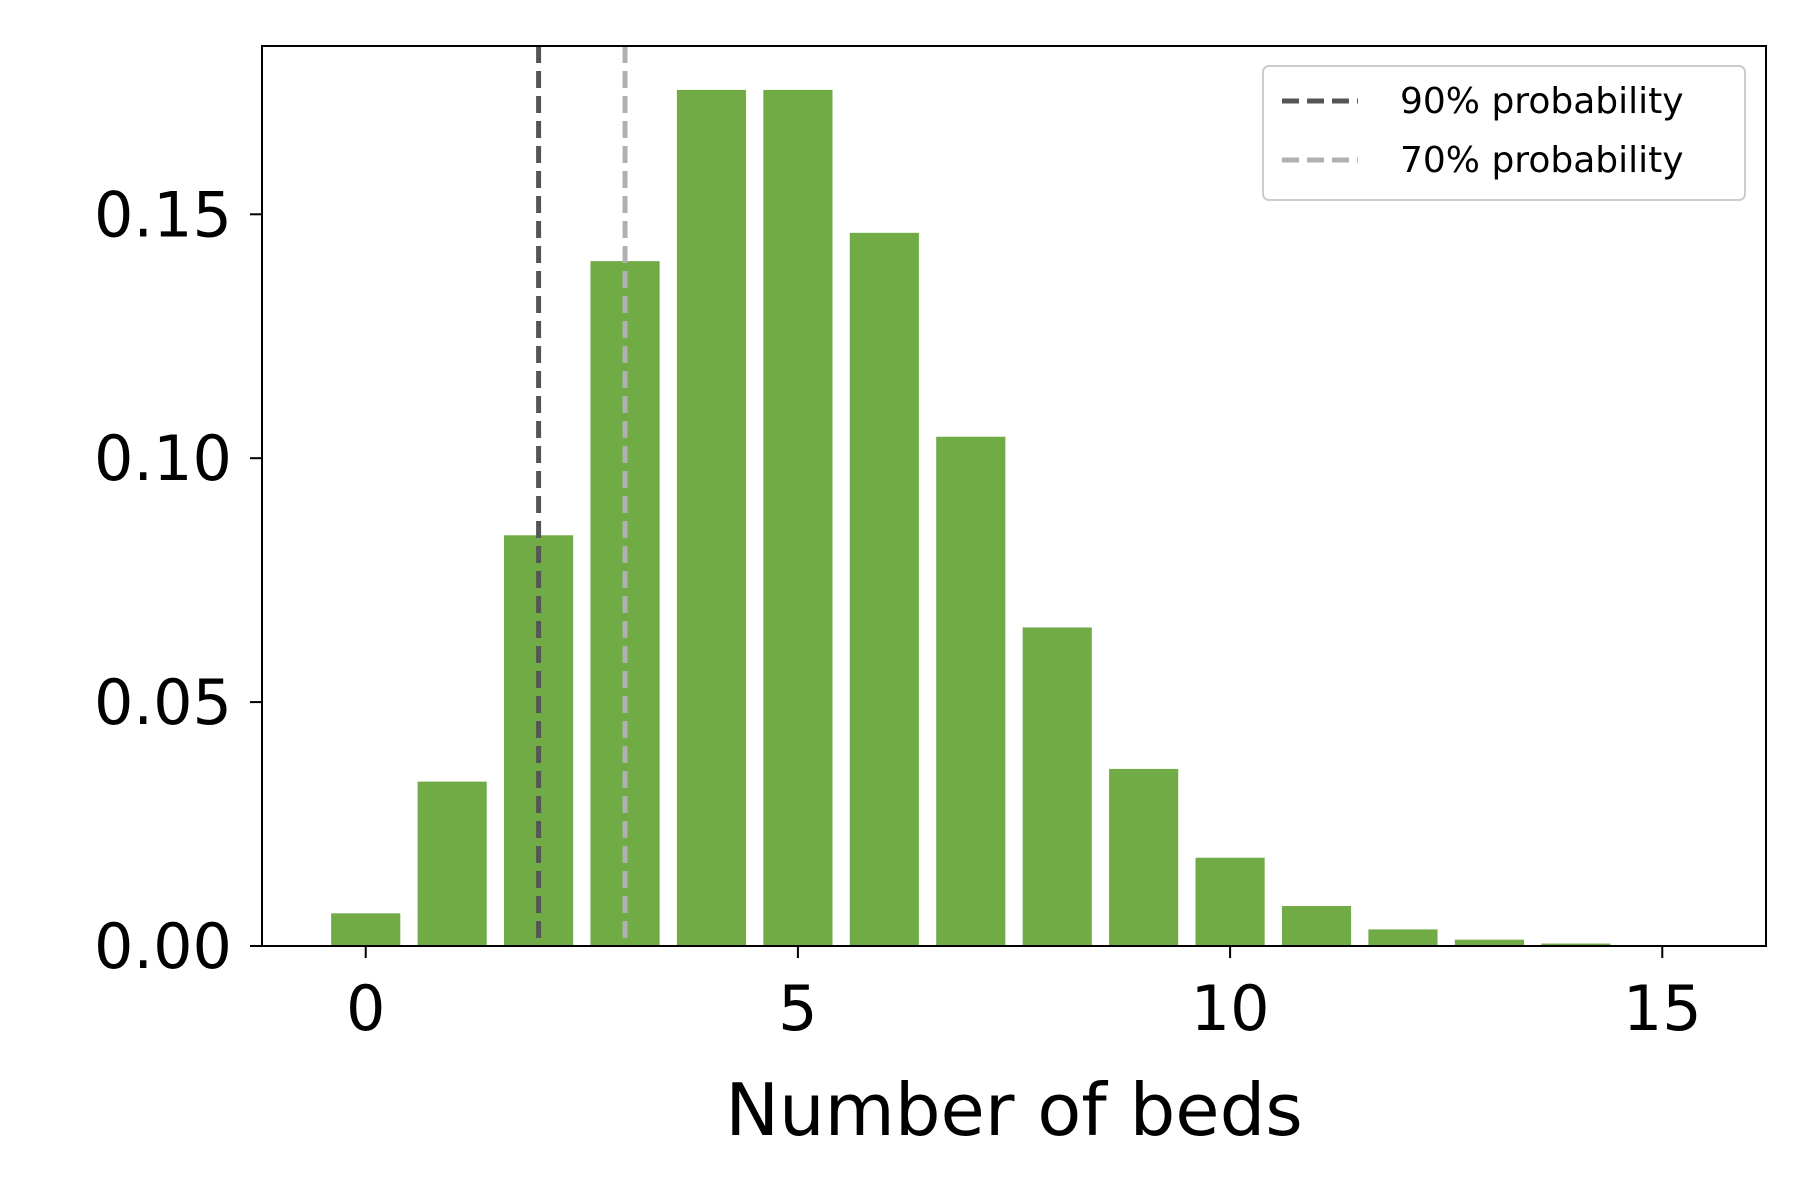  I want to click on y-axis-ticks: 0.00 0.05 0.10 0.15, so click(178, 580).